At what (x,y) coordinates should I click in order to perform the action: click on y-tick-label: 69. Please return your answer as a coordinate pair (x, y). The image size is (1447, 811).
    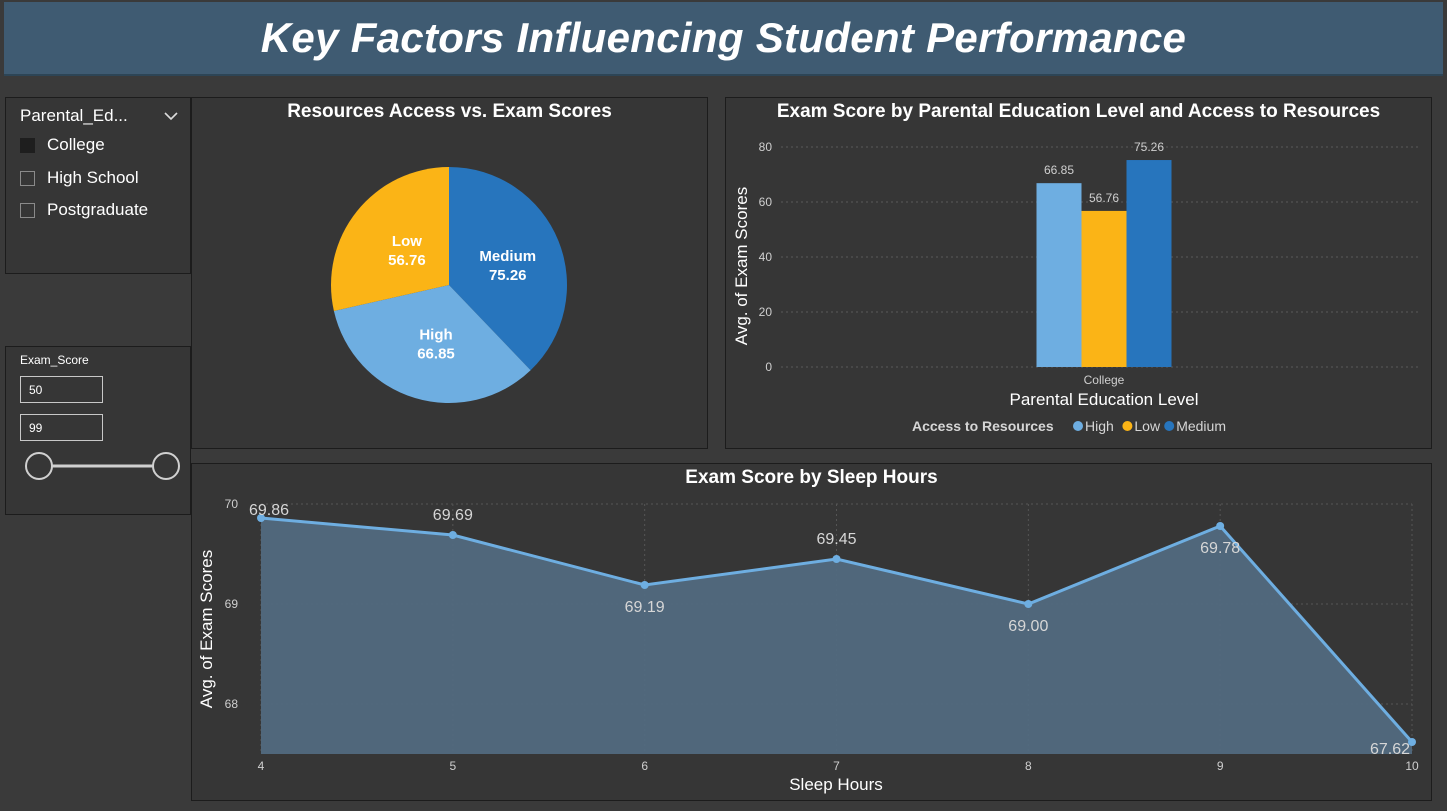
    Looking at the image, I should click on (232, 604).